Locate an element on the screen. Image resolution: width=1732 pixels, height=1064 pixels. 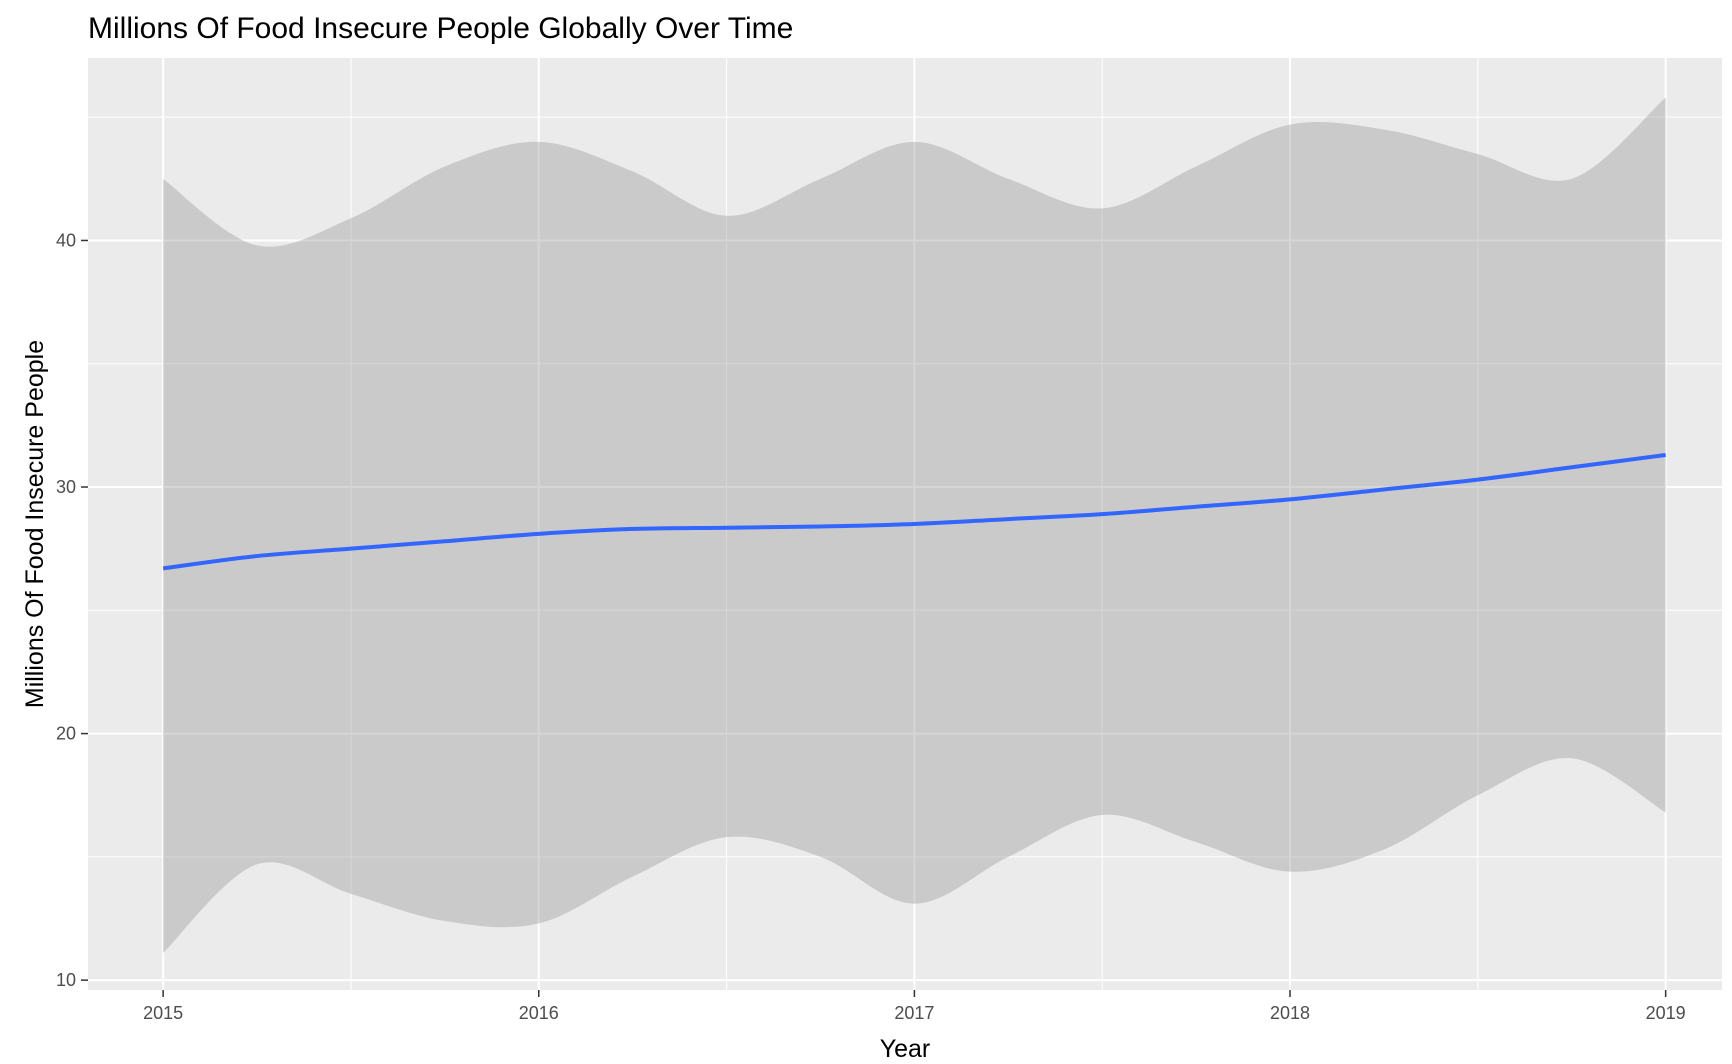
x-tick-label: 2019 is located at coordinates (1666, 1013).